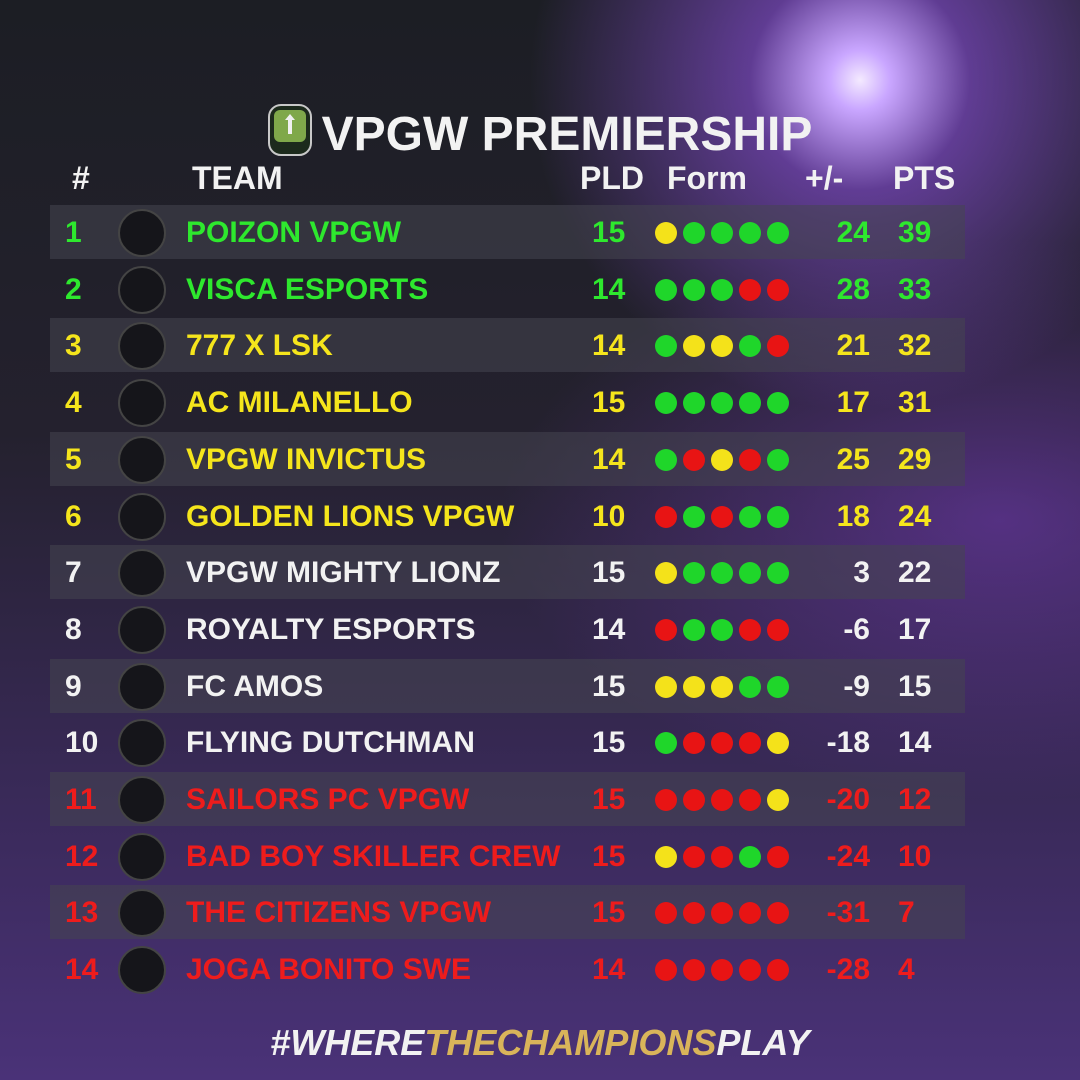  Describe the element at coordinates (81, 178) in the screenshot. I see `column-header: #` at that location.